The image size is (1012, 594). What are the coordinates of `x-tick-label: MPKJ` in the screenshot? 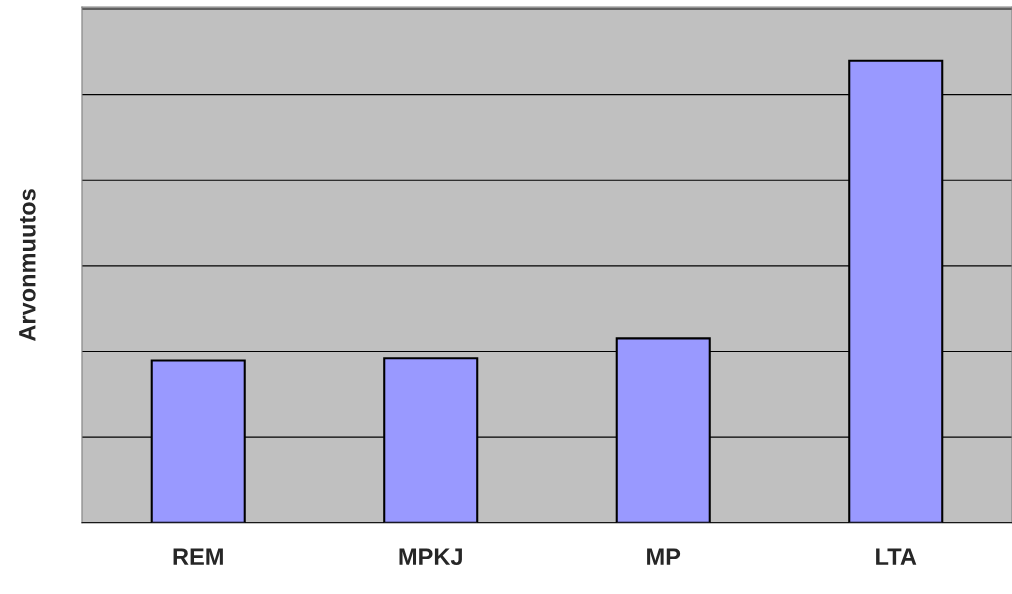 It's located at (430, 557).